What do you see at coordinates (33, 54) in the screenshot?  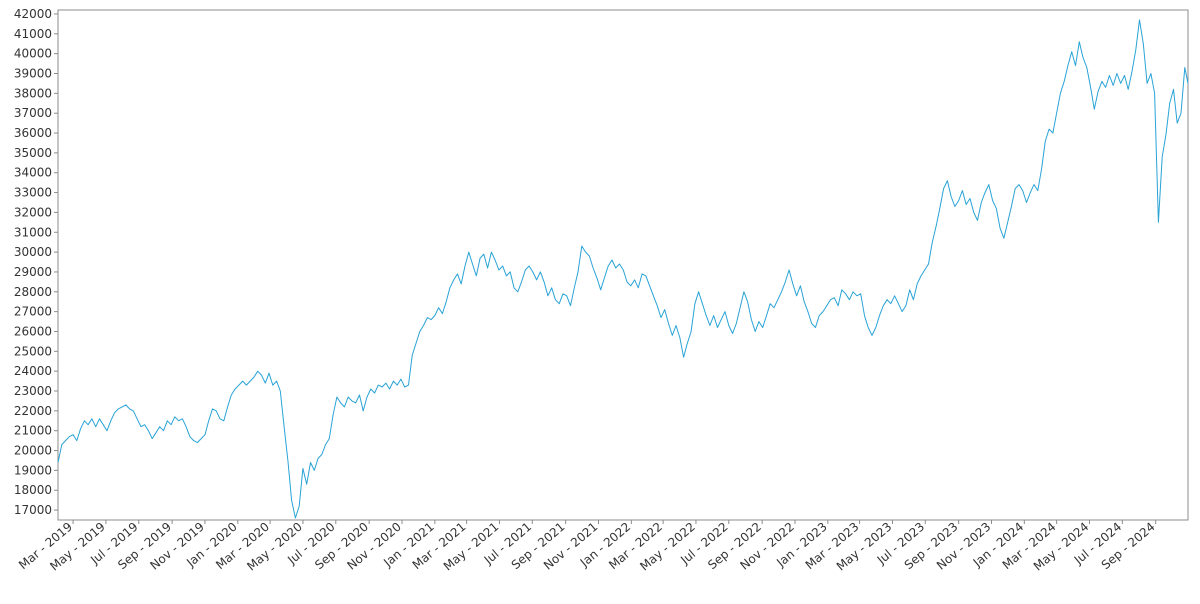 I see `y-tick-label: 40000` at bounding box center [33, 54].